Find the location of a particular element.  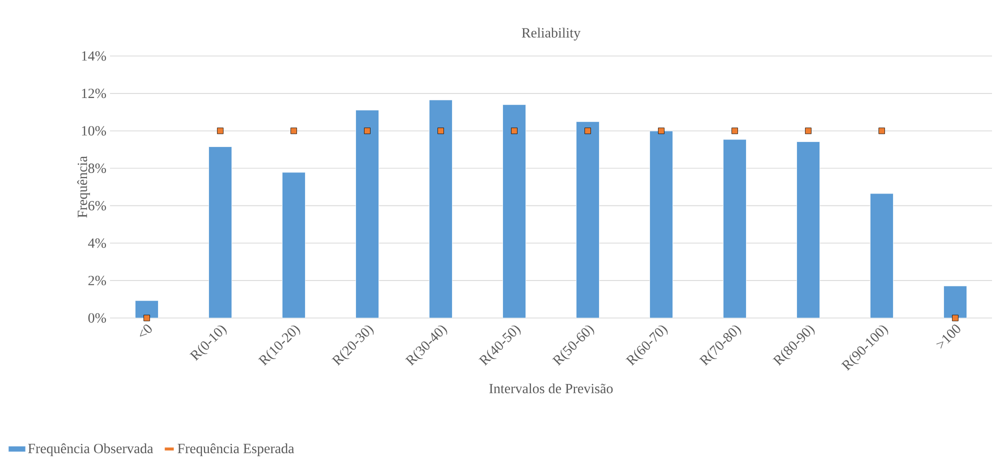

y-tick-label: 2% is located at coordinates (97, 281).